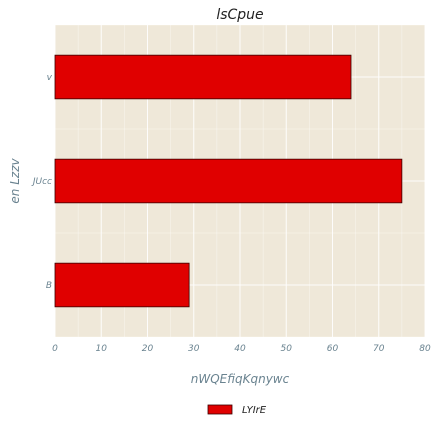 The image size is (440, 440). Describe the element at coordinates (333, 349) in the screenshot. I see `x-tick-label: 60` at that location.